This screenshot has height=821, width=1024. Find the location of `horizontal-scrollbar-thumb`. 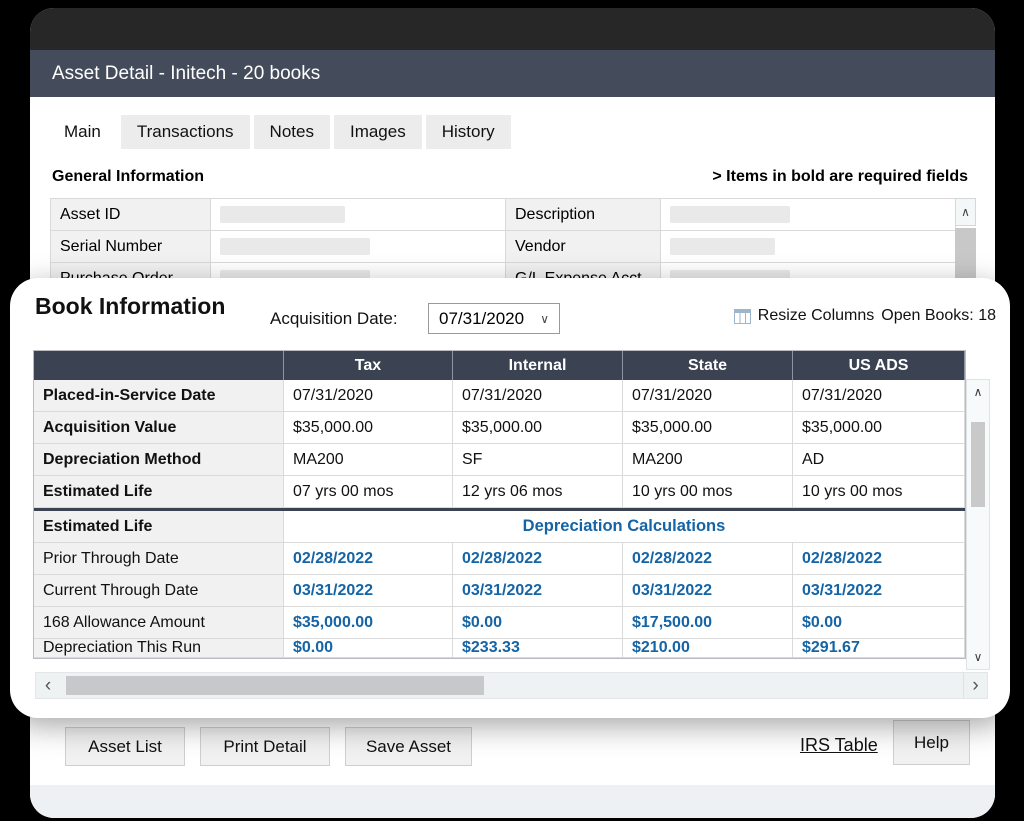

horizontal-scrollbar-thumb is located at coordinates (275, 685).